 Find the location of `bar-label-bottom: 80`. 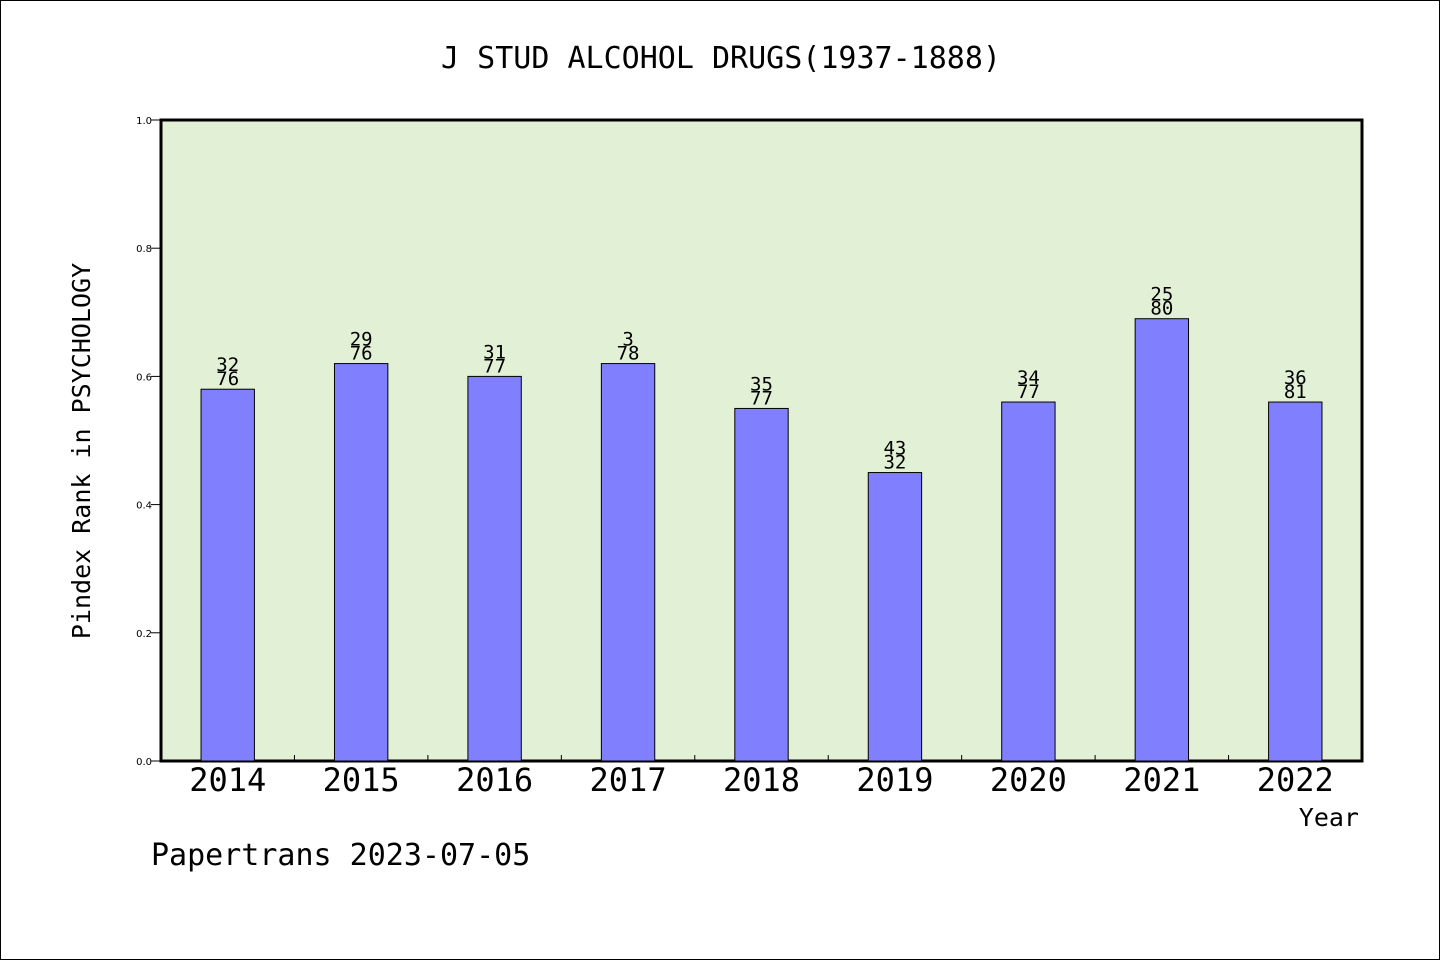

bar-label-bottom: 80 is located at coordinates (1161, 309).